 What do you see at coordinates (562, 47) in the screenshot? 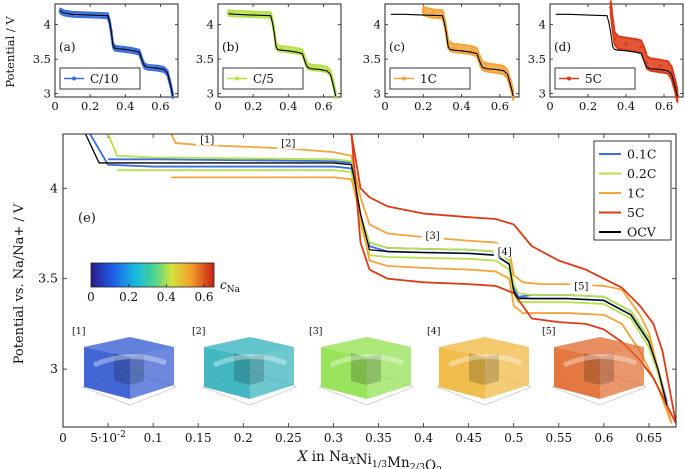
I see `panel-label: (d)` at bounding box center [562, 47].